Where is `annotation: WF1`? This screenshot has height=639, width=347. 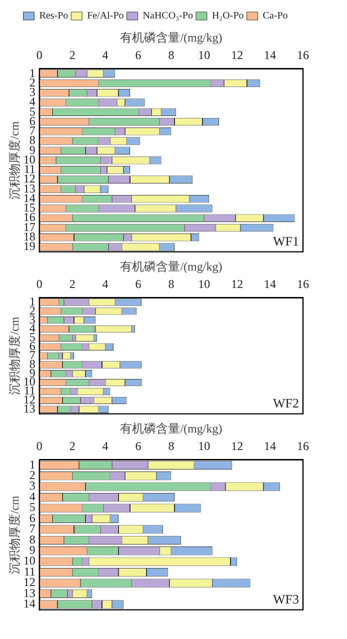
annotation: WF1 is located at coordinates (286, 241).